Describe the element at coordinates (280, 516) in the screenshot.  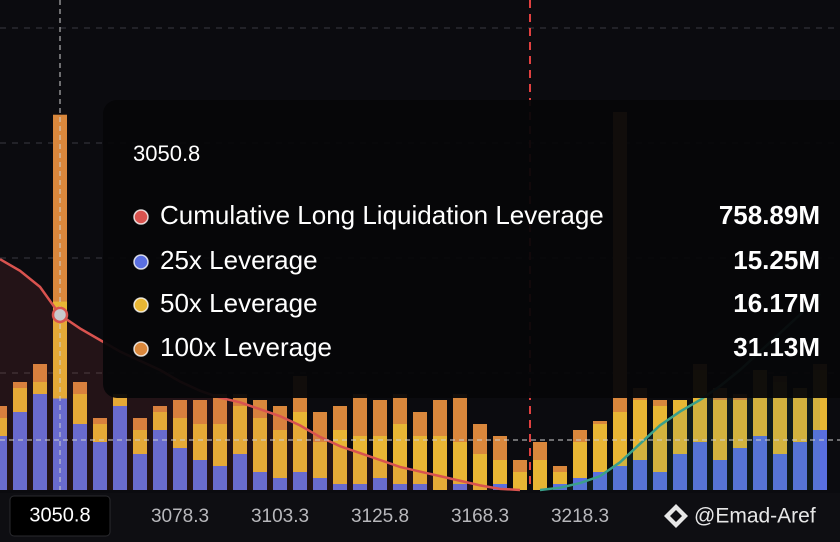
I see `x-tick-label: 3103.3` at that location.